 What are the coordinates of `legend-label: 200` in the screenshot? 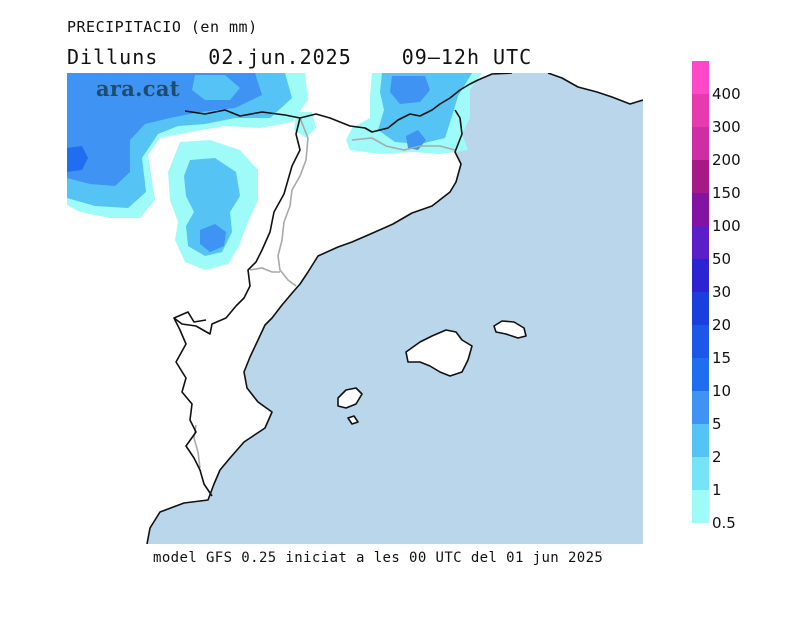 It's located at (726, 160).